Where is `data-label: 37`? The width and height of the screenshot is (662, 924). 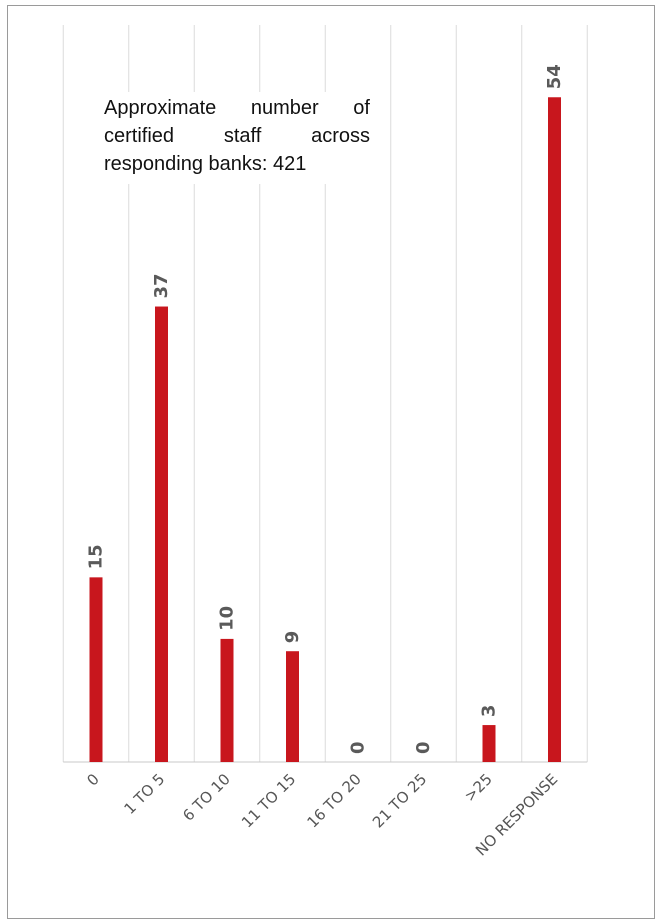
data-label: 37 is located at coordinates (161, 285).